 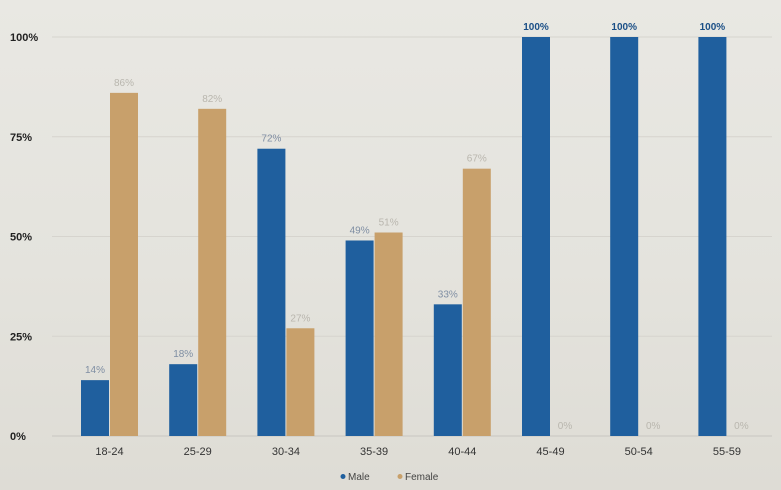 I want to click on data-label: 18%, so click(x=183, y=354).